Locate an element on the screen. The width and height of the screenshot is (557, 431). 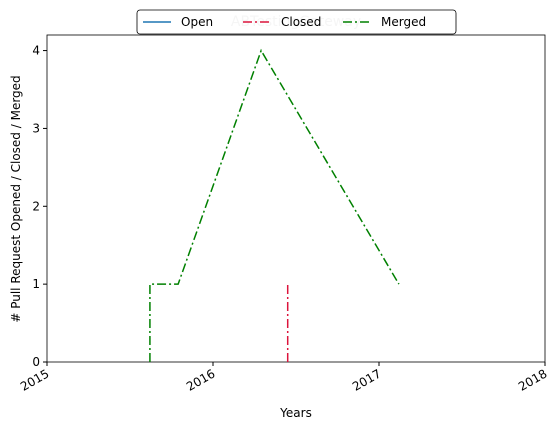
x-axis-label: Years is located at coordinates (295, 413).